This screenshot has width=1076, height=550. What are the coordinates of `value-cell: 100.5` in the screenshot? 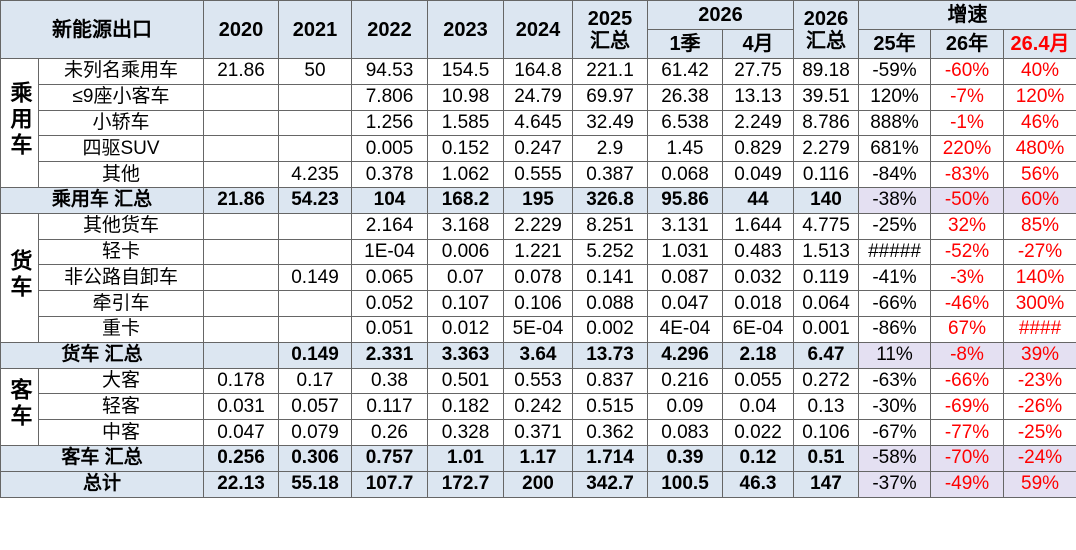 It's located at (685, 484).